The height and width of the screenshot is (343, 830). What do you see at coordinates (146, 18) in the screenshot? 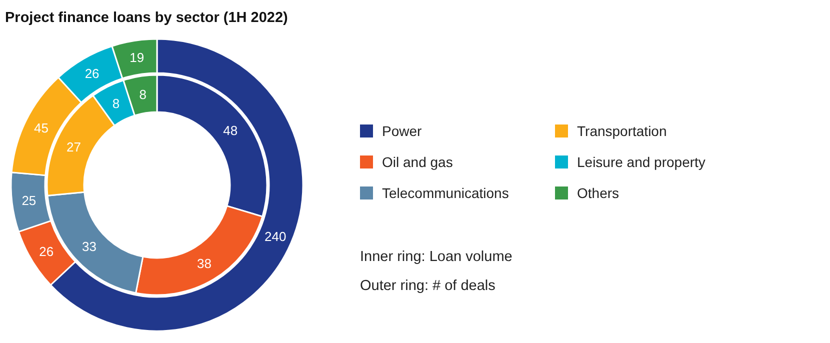
I see `chart-title: Project finance loans by sector (1H 2022)` at bounding box center [146, 18].